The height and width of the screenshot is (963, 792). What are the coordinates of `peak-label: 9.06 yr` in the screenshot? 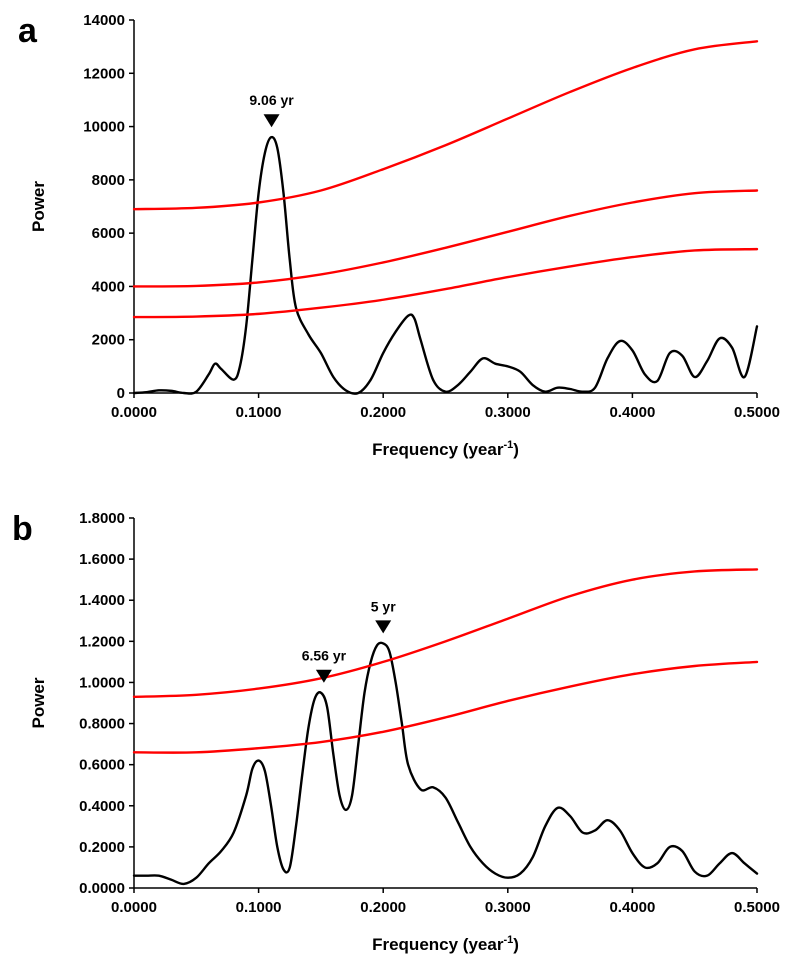 It's located at (271, 100).